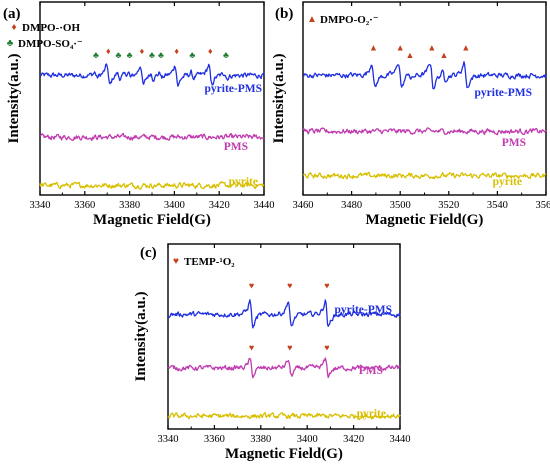 The width and height of the screenshot is (550, 470). I want to click on x-tick-label: 3540, so click(497, 205).